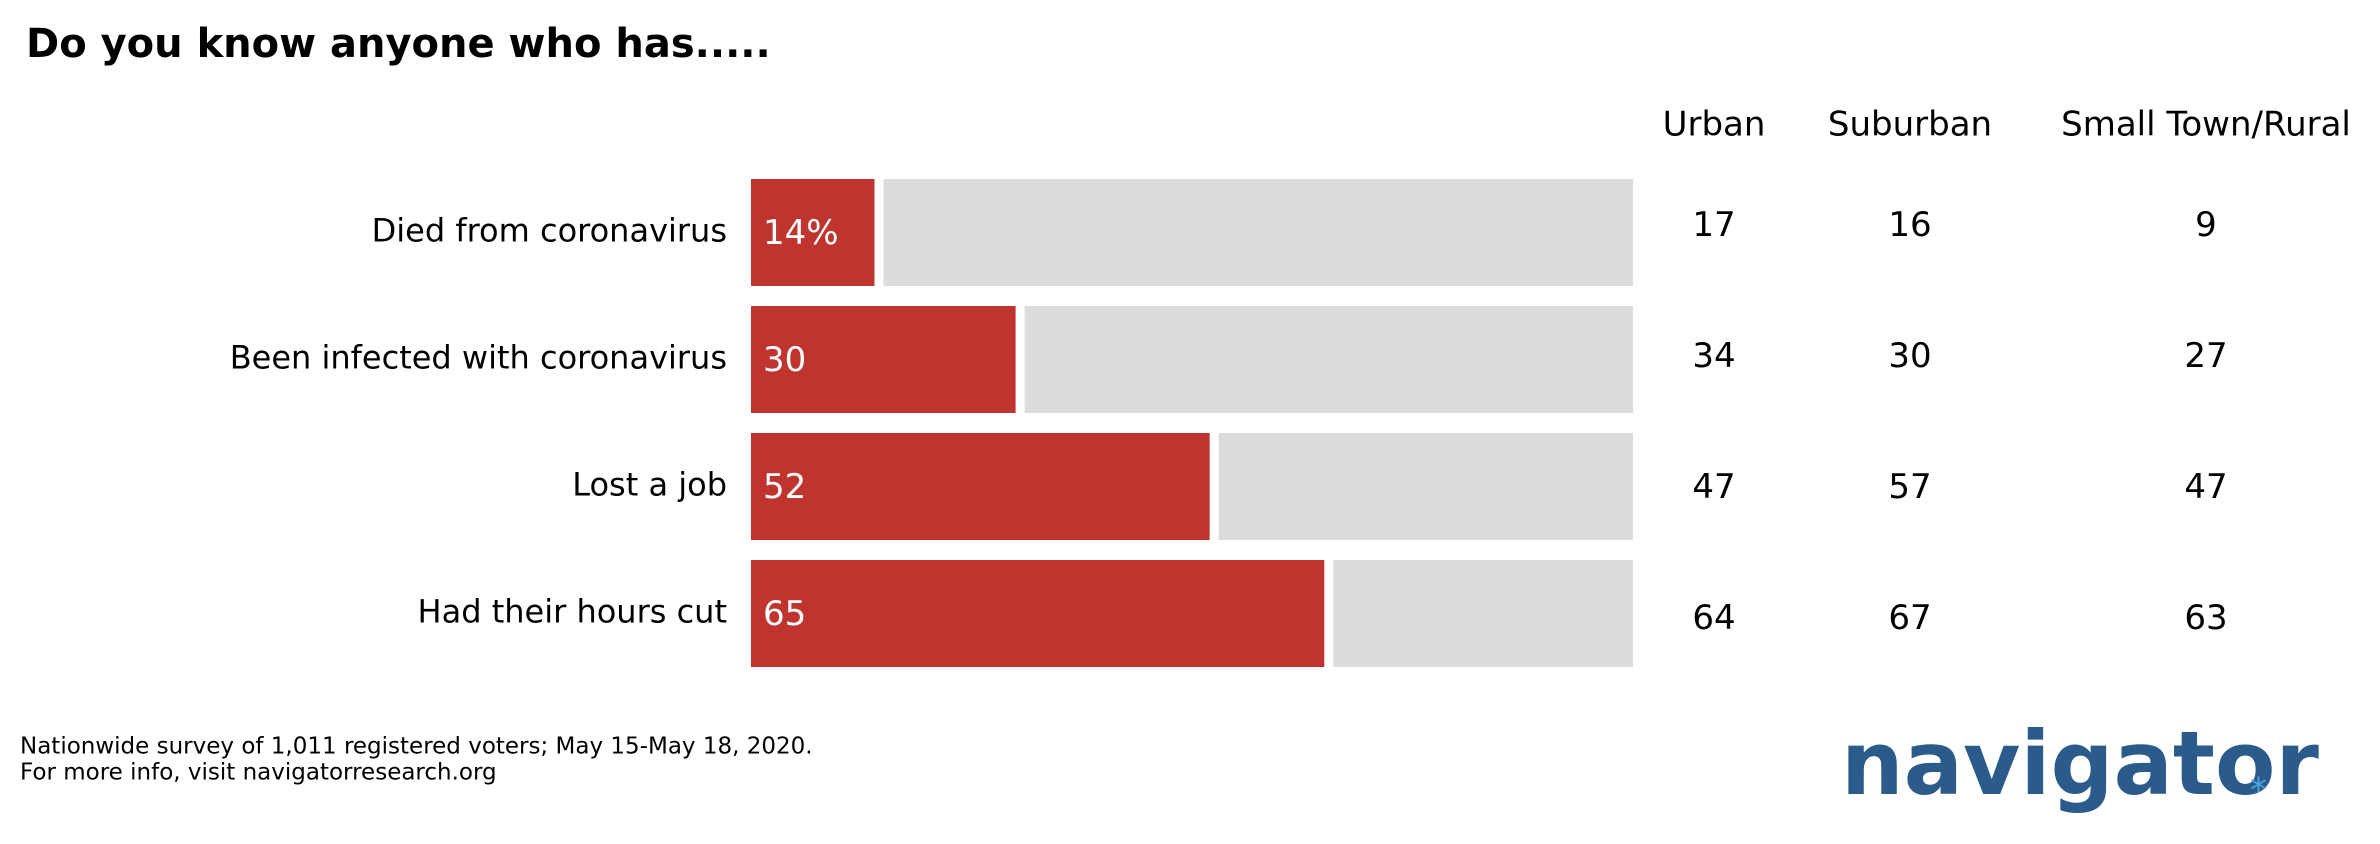  What do you see at coordinates (2206, 225) in the screenshot?
I see `table-value: 9` at bounding box center [2206, 225].